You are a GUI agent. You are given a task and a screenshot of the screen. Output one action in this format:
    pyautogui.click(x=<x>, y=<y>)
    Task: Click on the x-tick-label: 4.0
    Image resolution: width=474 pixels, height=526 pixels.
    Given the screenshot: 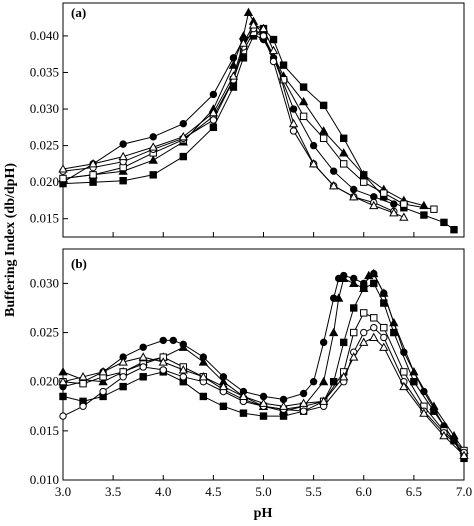 What is the action you would take?
    pyautogui.click(x=163, y=491)
    